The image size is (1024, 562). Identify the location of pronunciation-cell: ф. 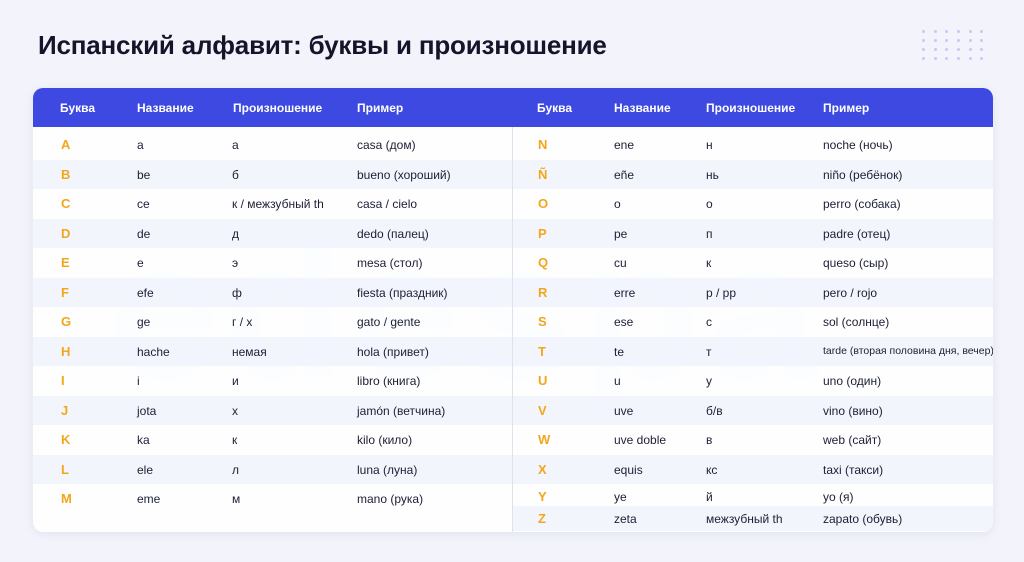
(237, 292).